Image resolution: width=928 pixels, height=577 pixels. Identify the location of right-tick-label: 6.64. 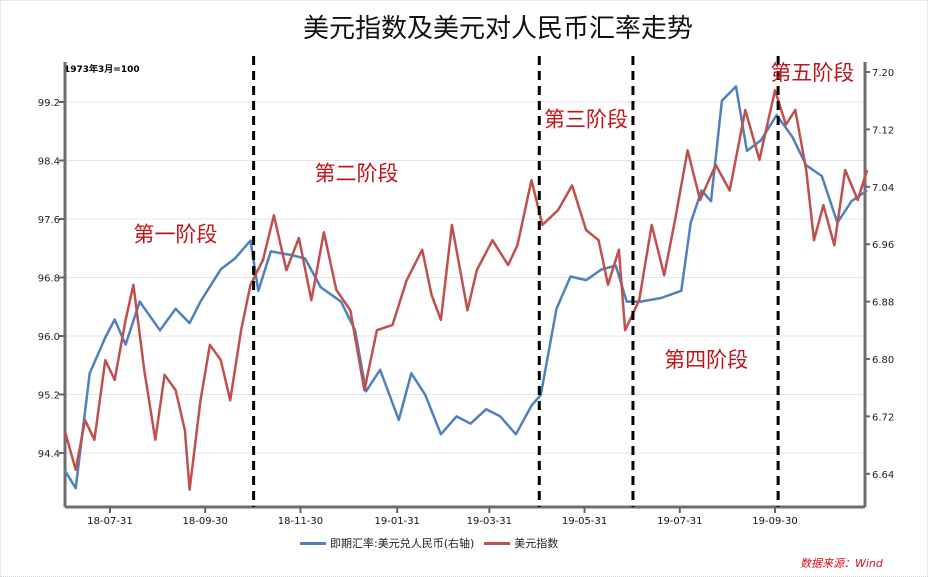
(883, 475).